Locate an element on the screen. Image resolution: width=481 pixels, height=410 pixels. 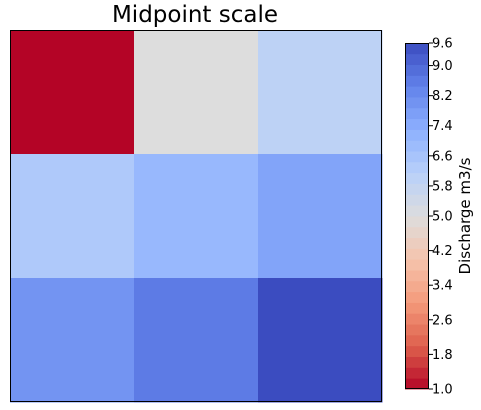
colorbar is located at coordinates (417, 216).